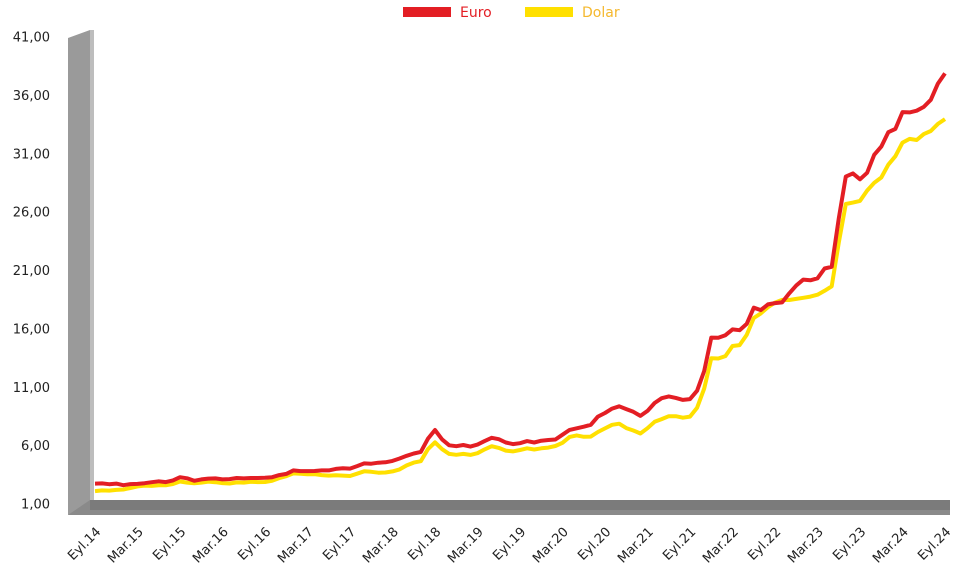 This screenshot has height=575, width=962. Describe the element at coordinates (31, 38) in the screenshot. I see `y-tick-label: 41,00` at that location.